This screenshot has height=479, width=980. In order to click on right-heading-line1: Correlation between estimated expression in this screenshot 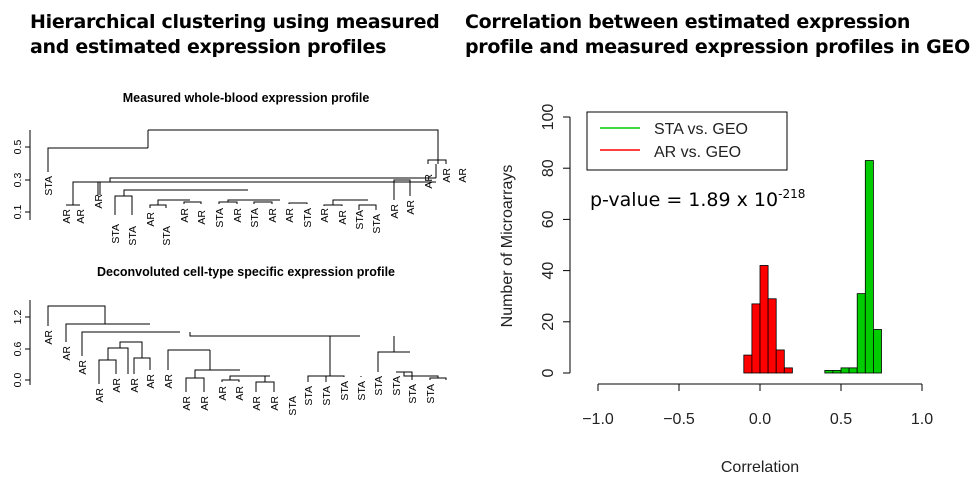, I will do `click(688, 22)`.